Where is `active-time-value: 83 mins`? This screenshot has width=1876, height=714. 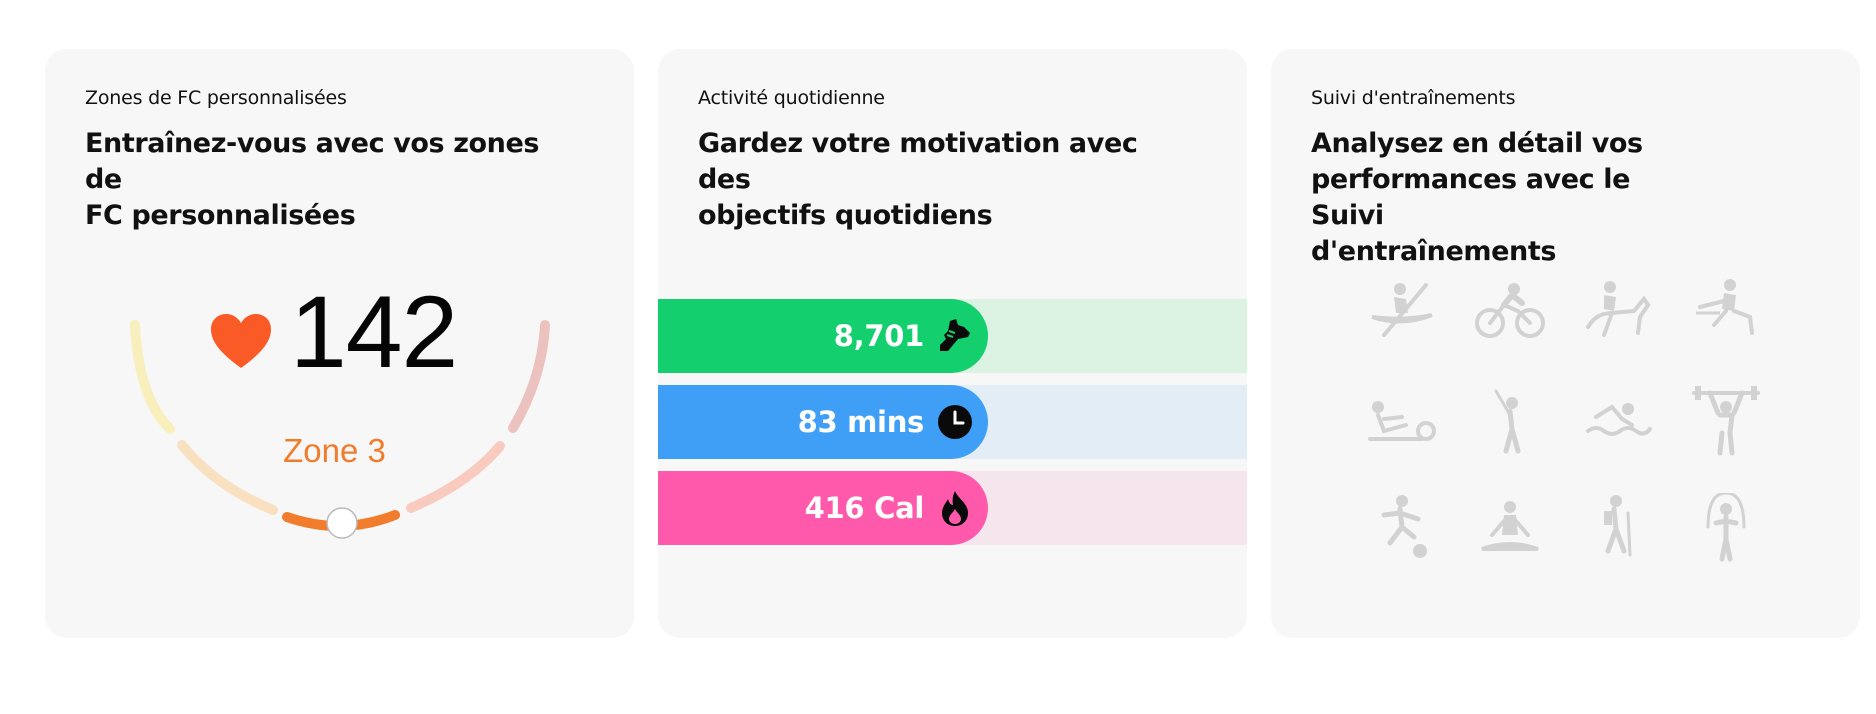
active-time-value: 83 mins is located at coordinates (861, 422).